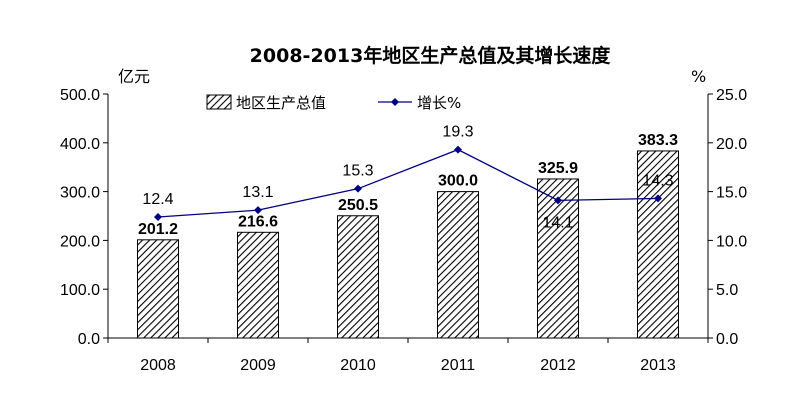 The image size is (801, 419). What do you see at coordinates (698, 76) in the screenshot?
I see `right-axis-unit: %` at bounding box center [698, 76].